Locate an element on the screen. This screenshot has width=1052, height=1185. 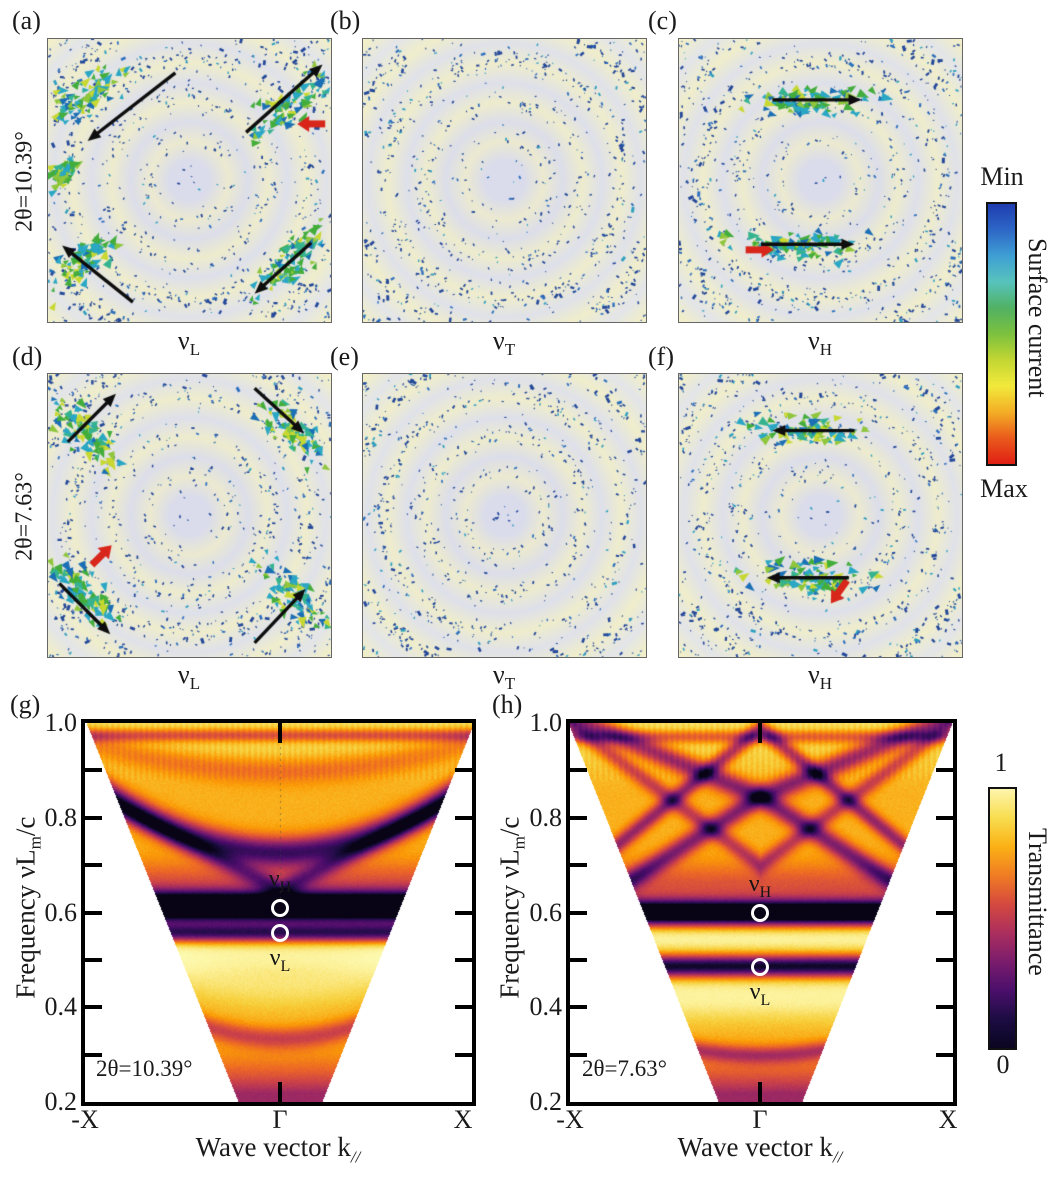
transmittance-colorbar-bottom-label: 0 is located at coordinates (1003, 1064).